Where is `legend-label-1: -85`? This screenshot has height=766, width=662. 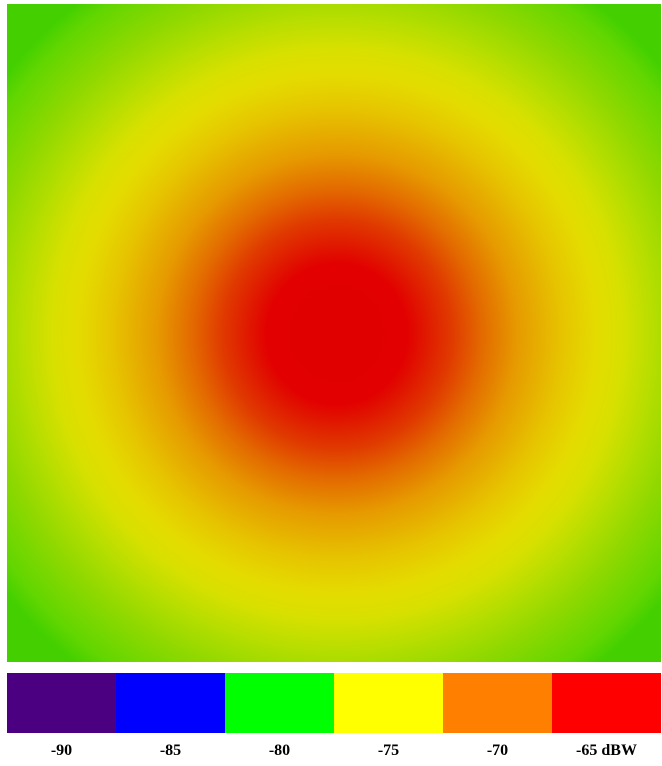 legend-label-1: -85 is located at coordinates (170, 750).